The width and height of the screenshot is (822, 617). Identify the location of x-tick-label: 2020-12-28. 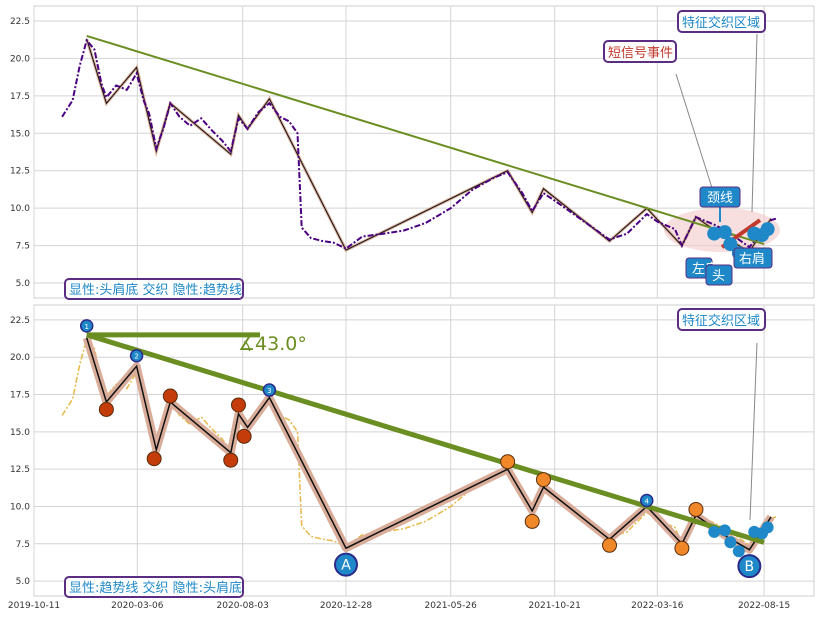
(346, 606).